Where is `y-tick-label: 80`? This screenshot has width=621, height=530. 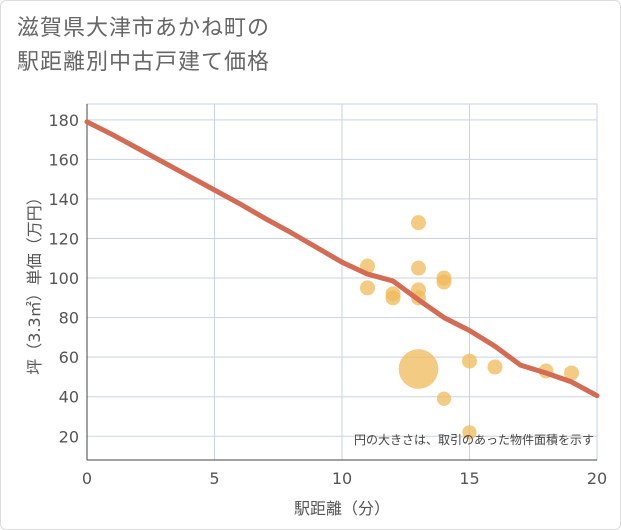 y-tick-label: 80 is located at coordinates (69, 318).